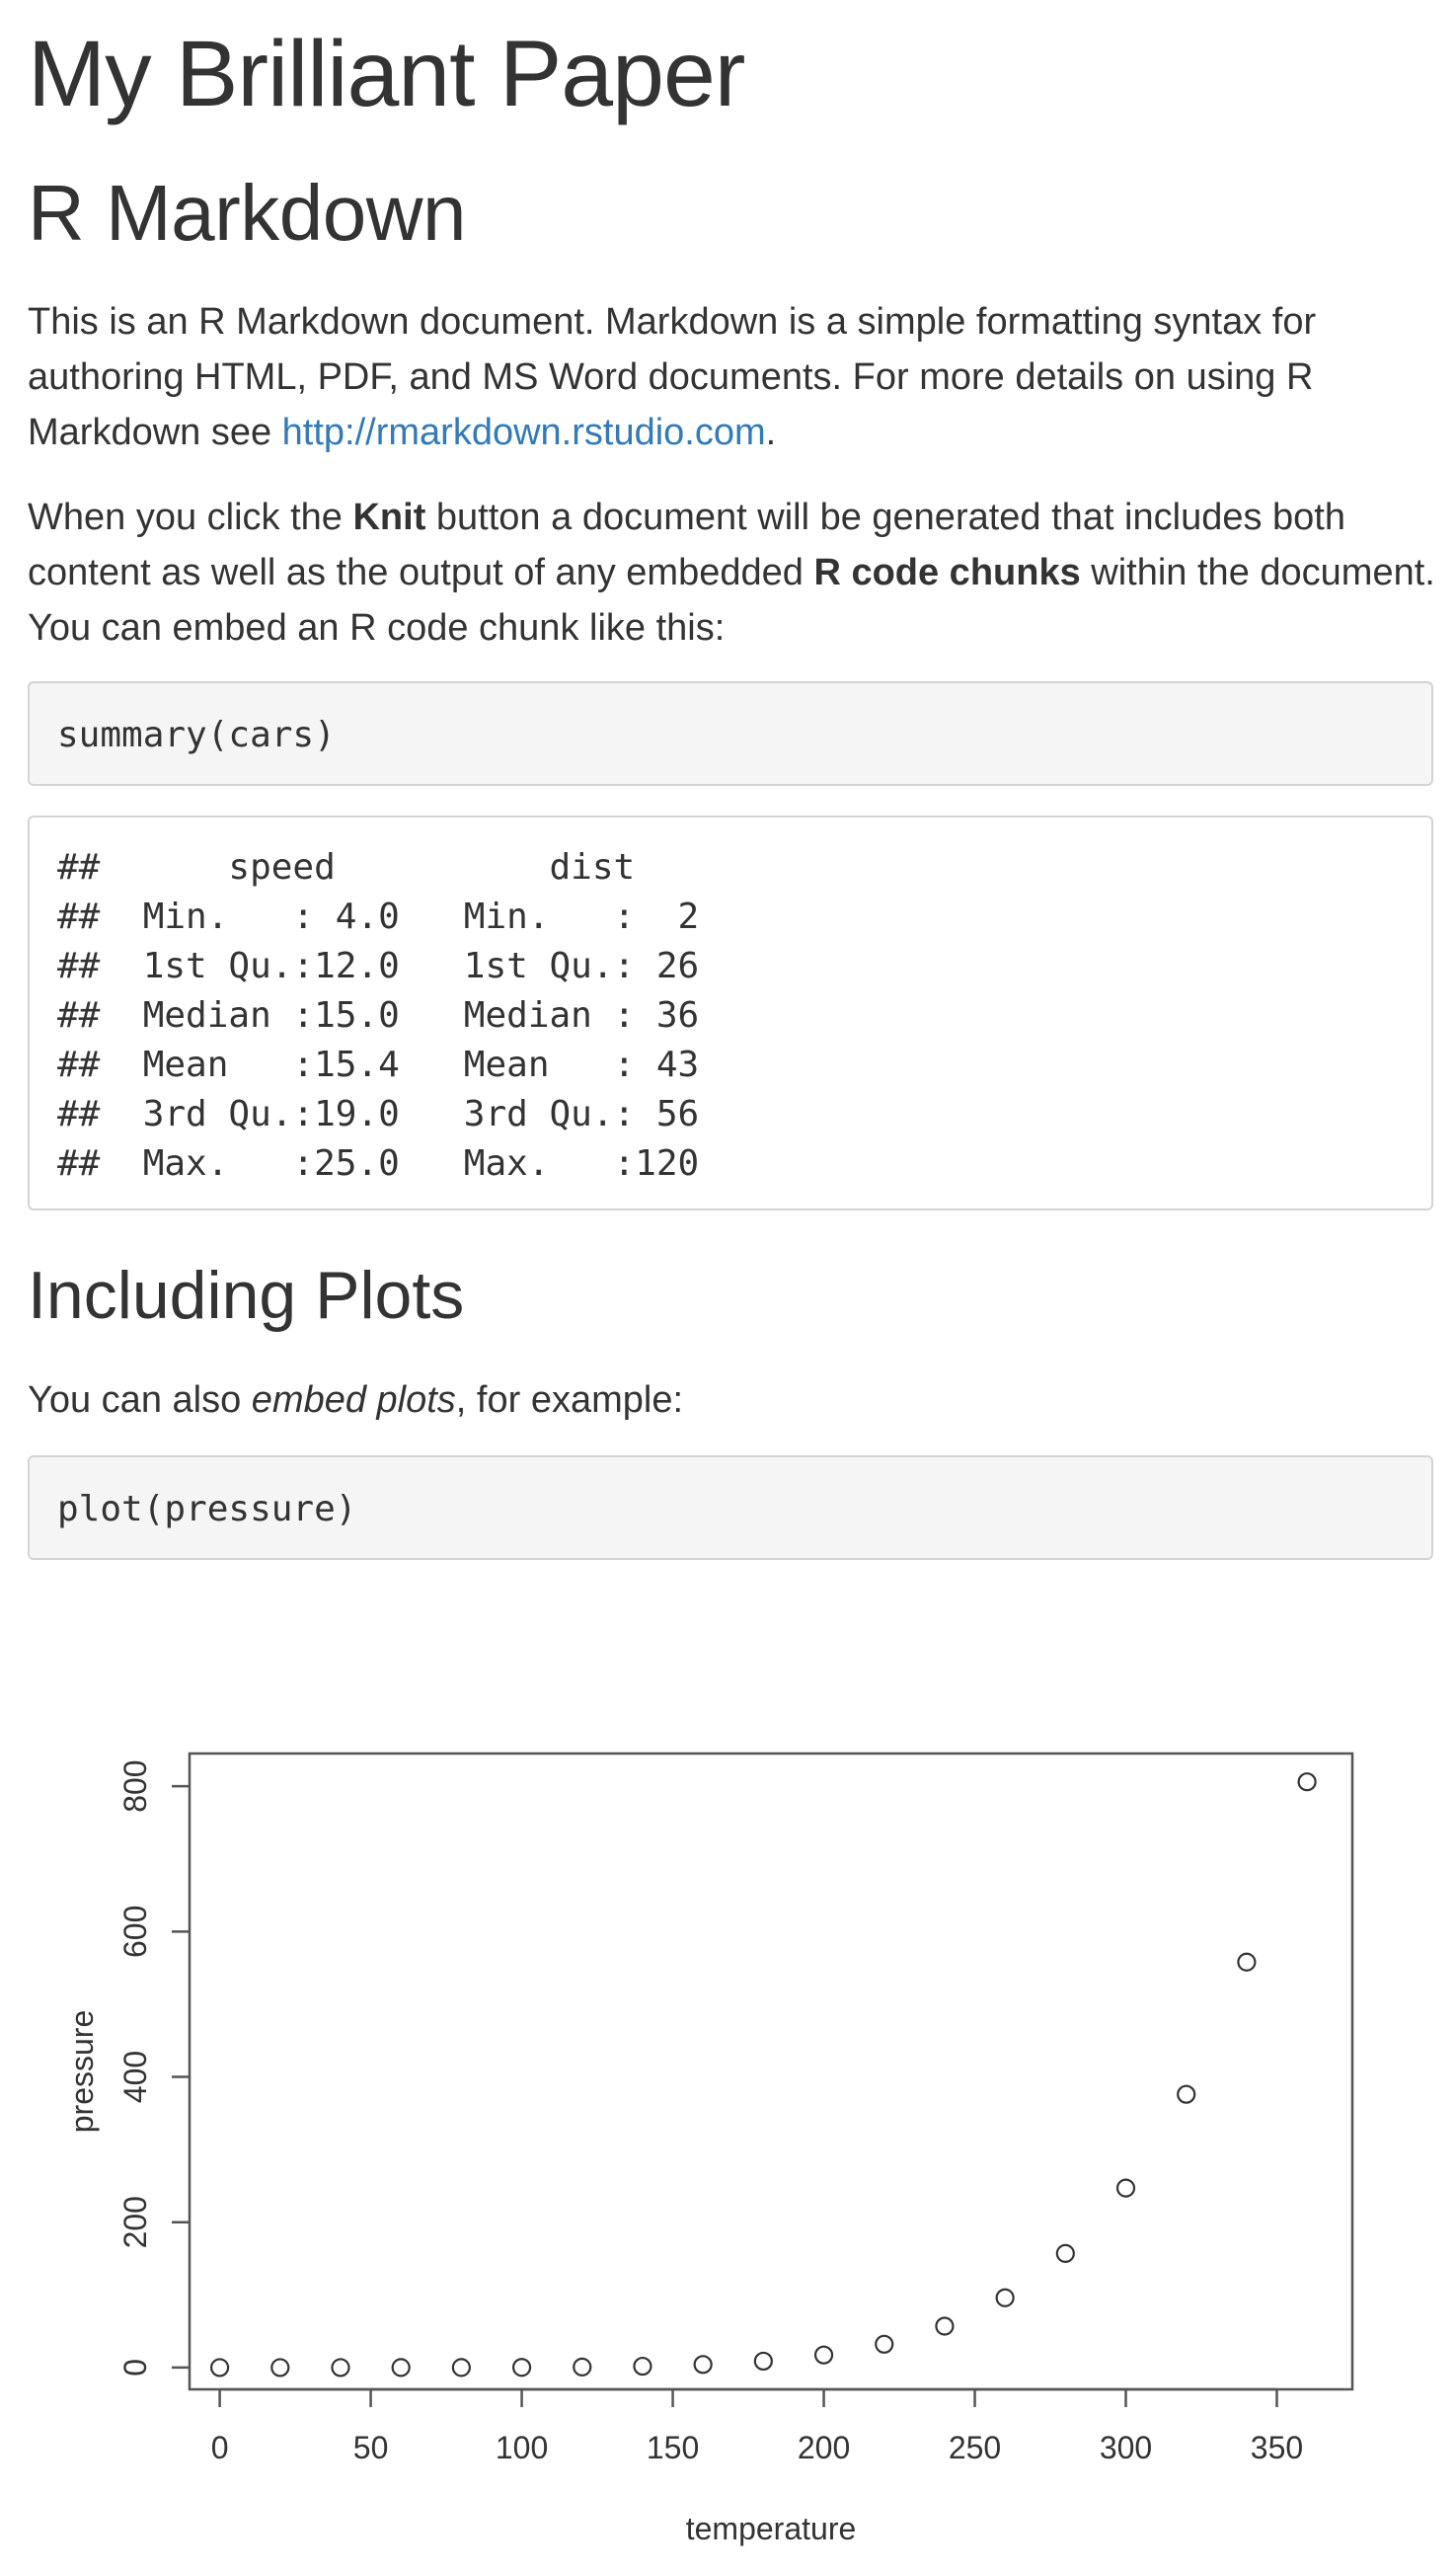  I want to click on knit-text-1: When you click the, so click(190, 517).